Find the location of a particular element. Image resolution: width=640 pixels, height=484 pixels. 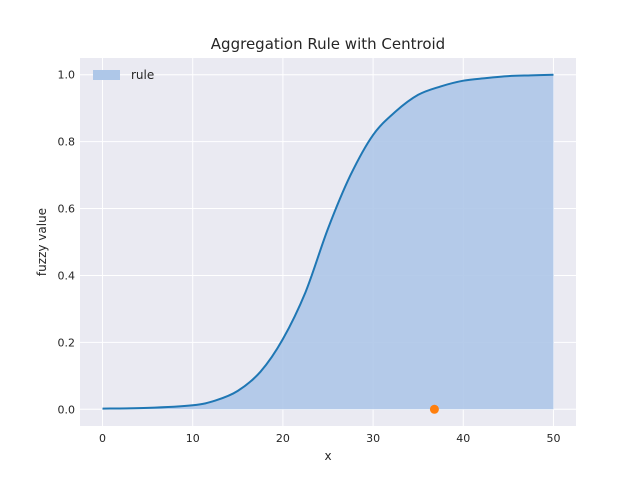

x-tick-label: 10 is located at coordinates (193, 438).